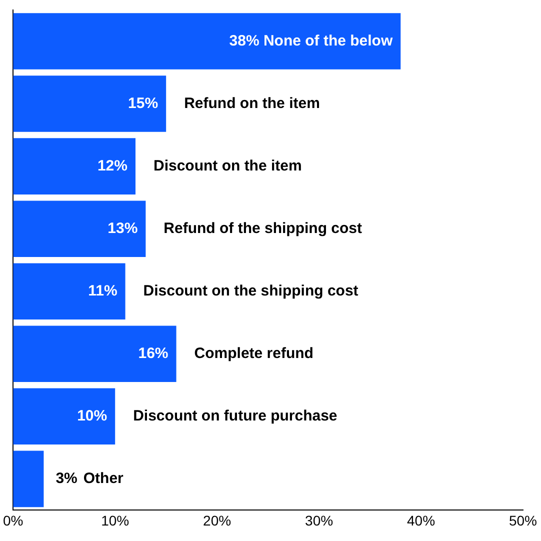 The image size is (541, 541). I want to click on y-tick-label: Other, so click(103, 479).